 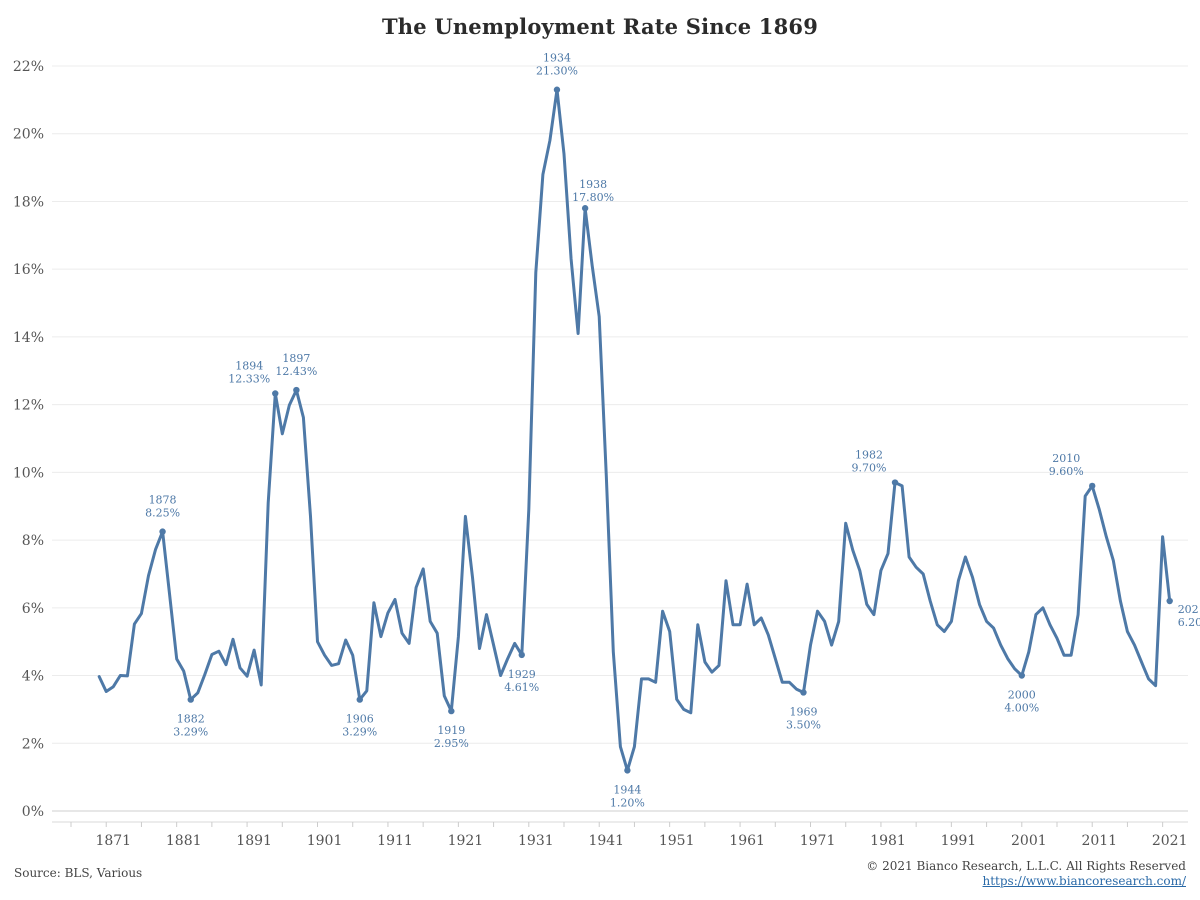 I want to click on x-tick-label: 1971, so click(x=818, y=841).